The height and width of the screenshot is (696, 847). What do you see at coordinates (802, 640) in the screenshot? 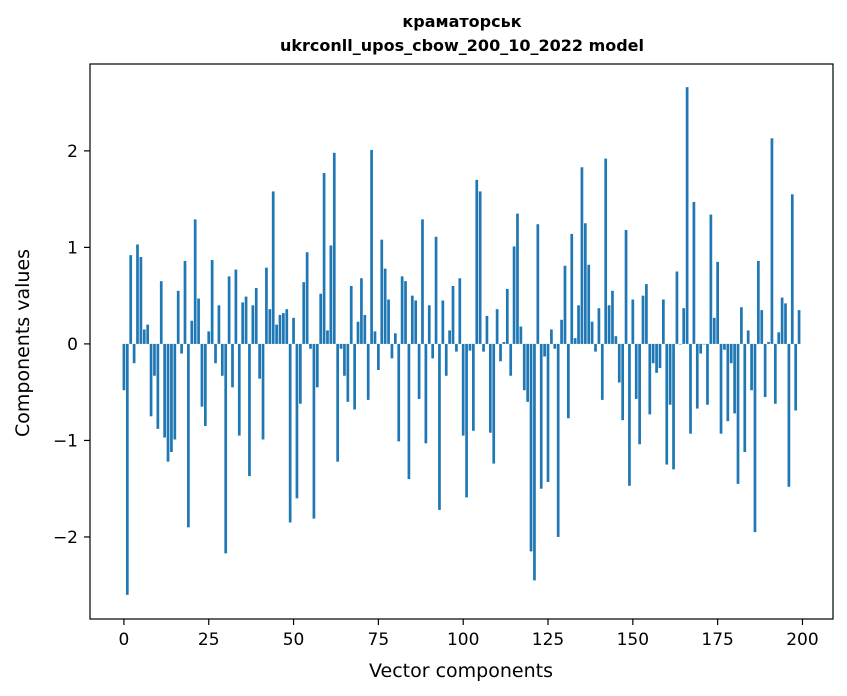
I see `x-tick-label: 200` at bounding box center [802, 640].